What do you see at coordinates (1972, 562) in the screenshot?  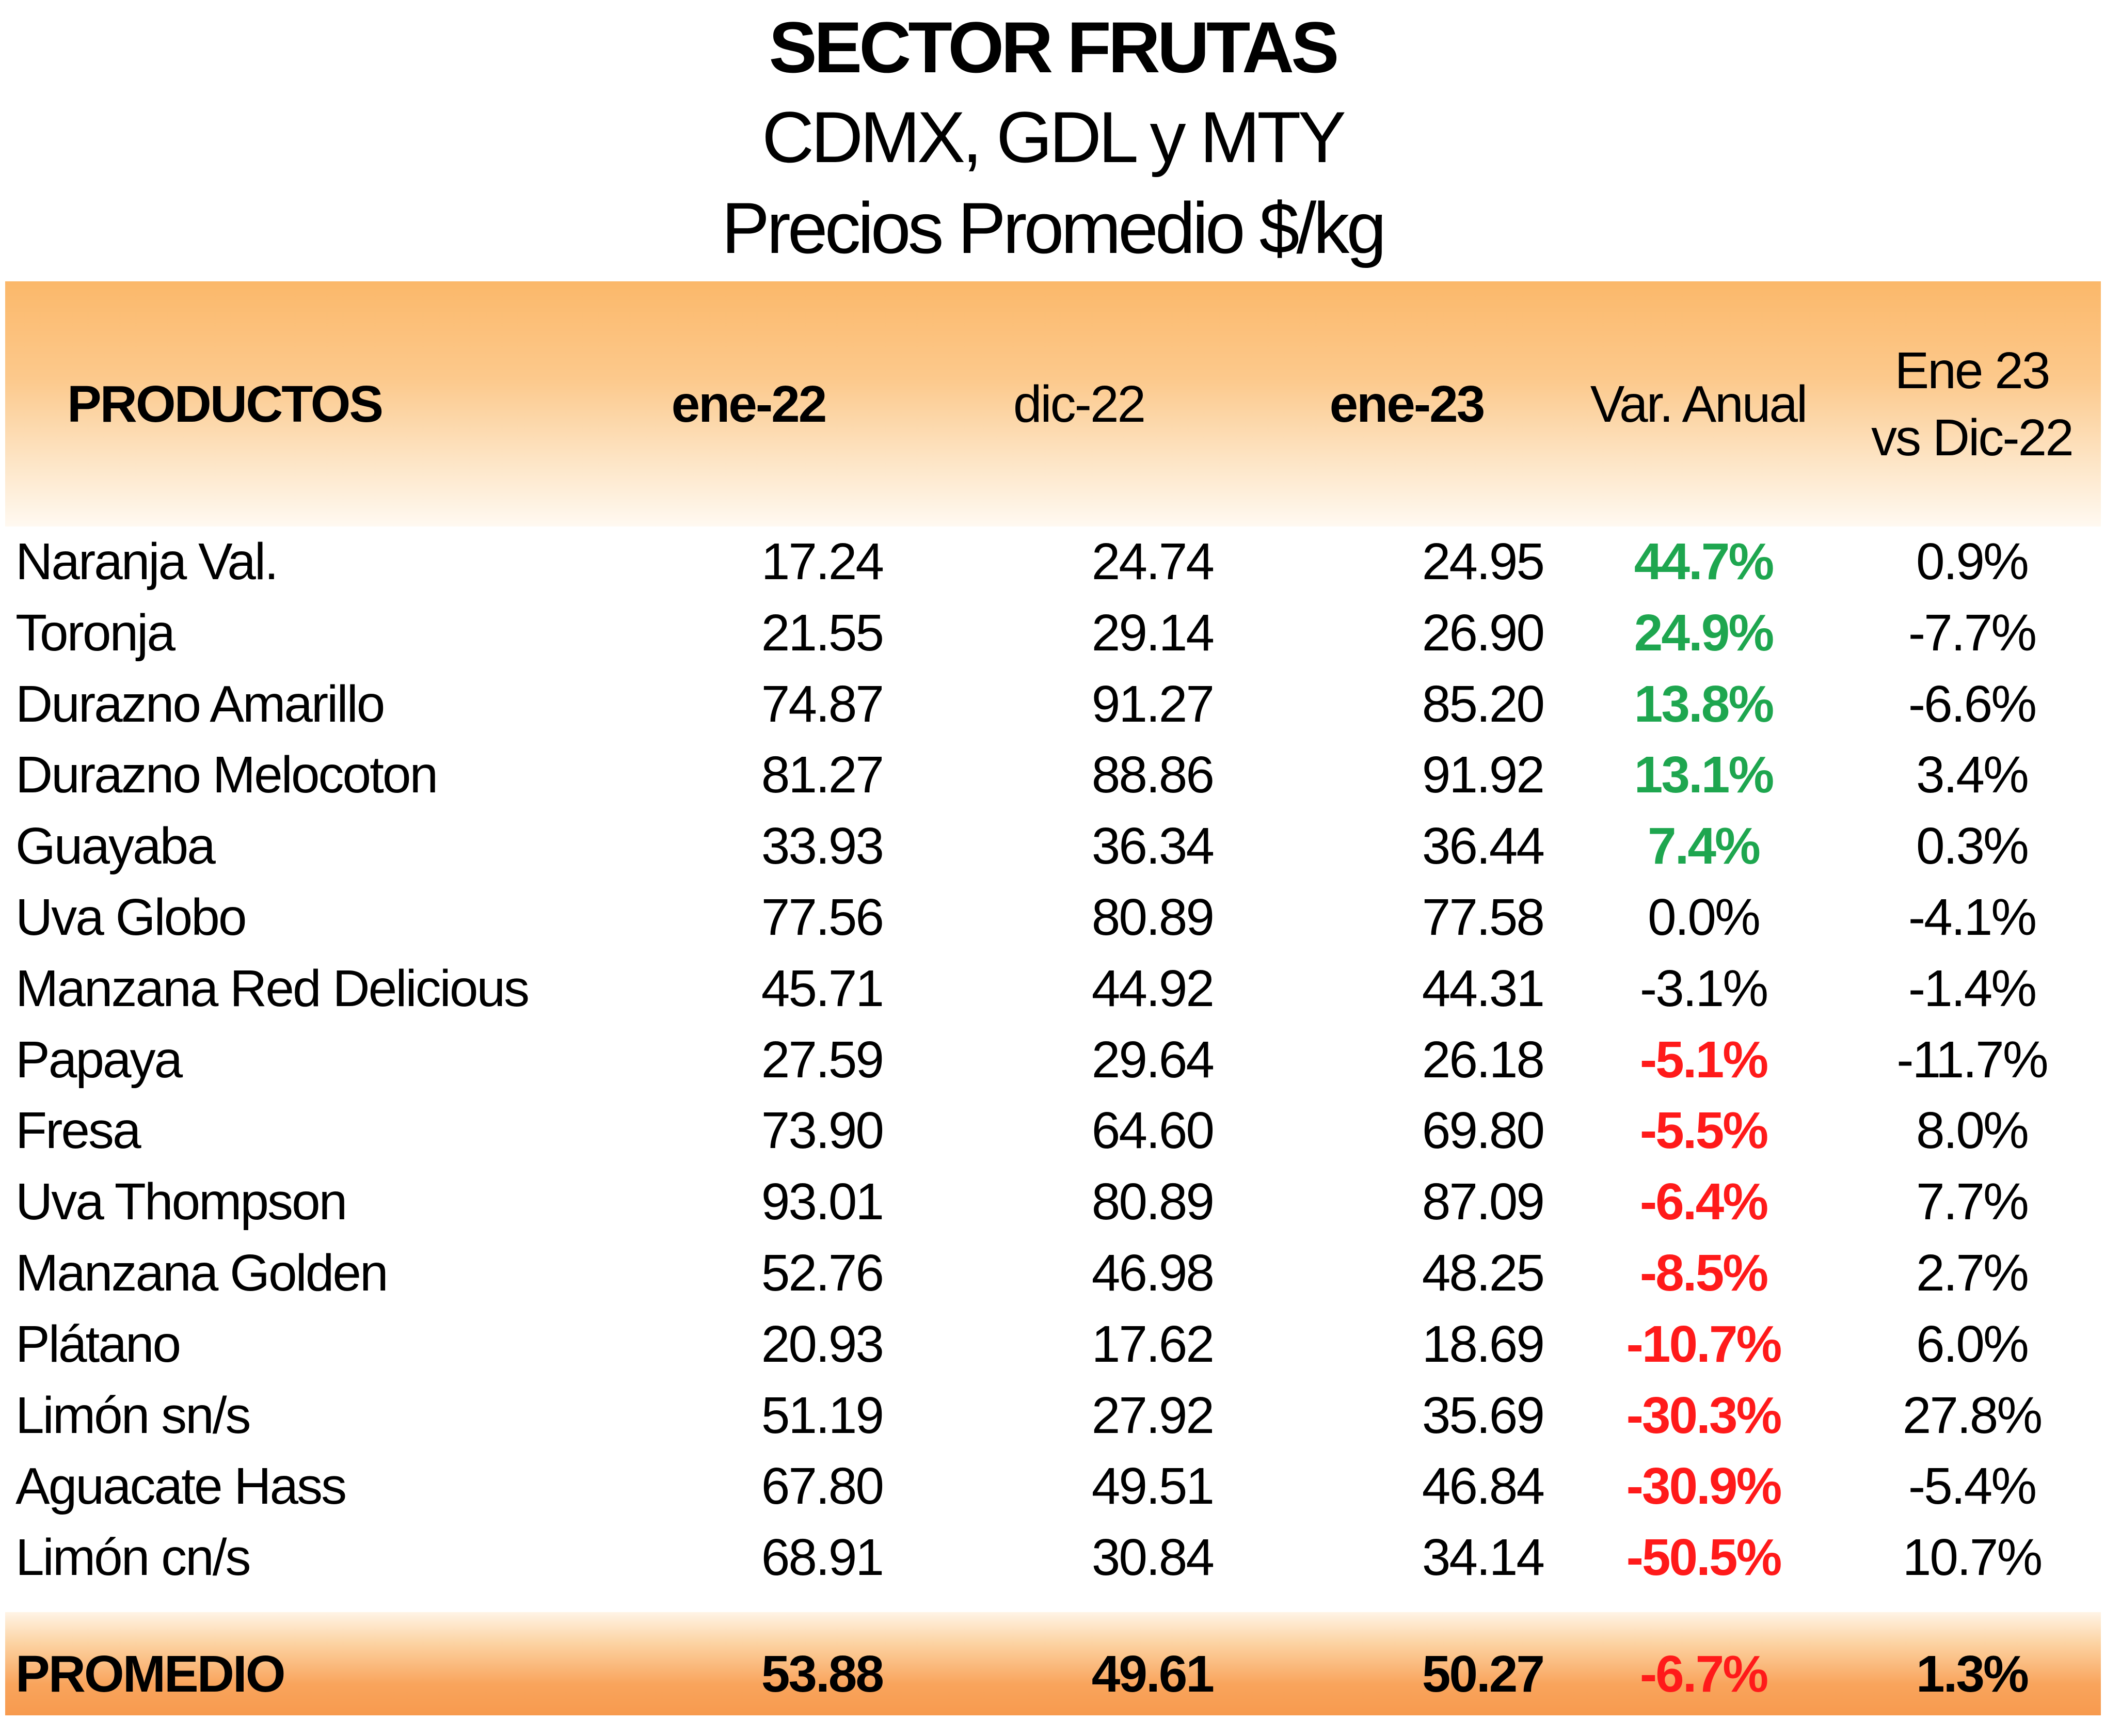 I see `ene-vs-dic: 0.9%` at bounding box center [1972, 562].